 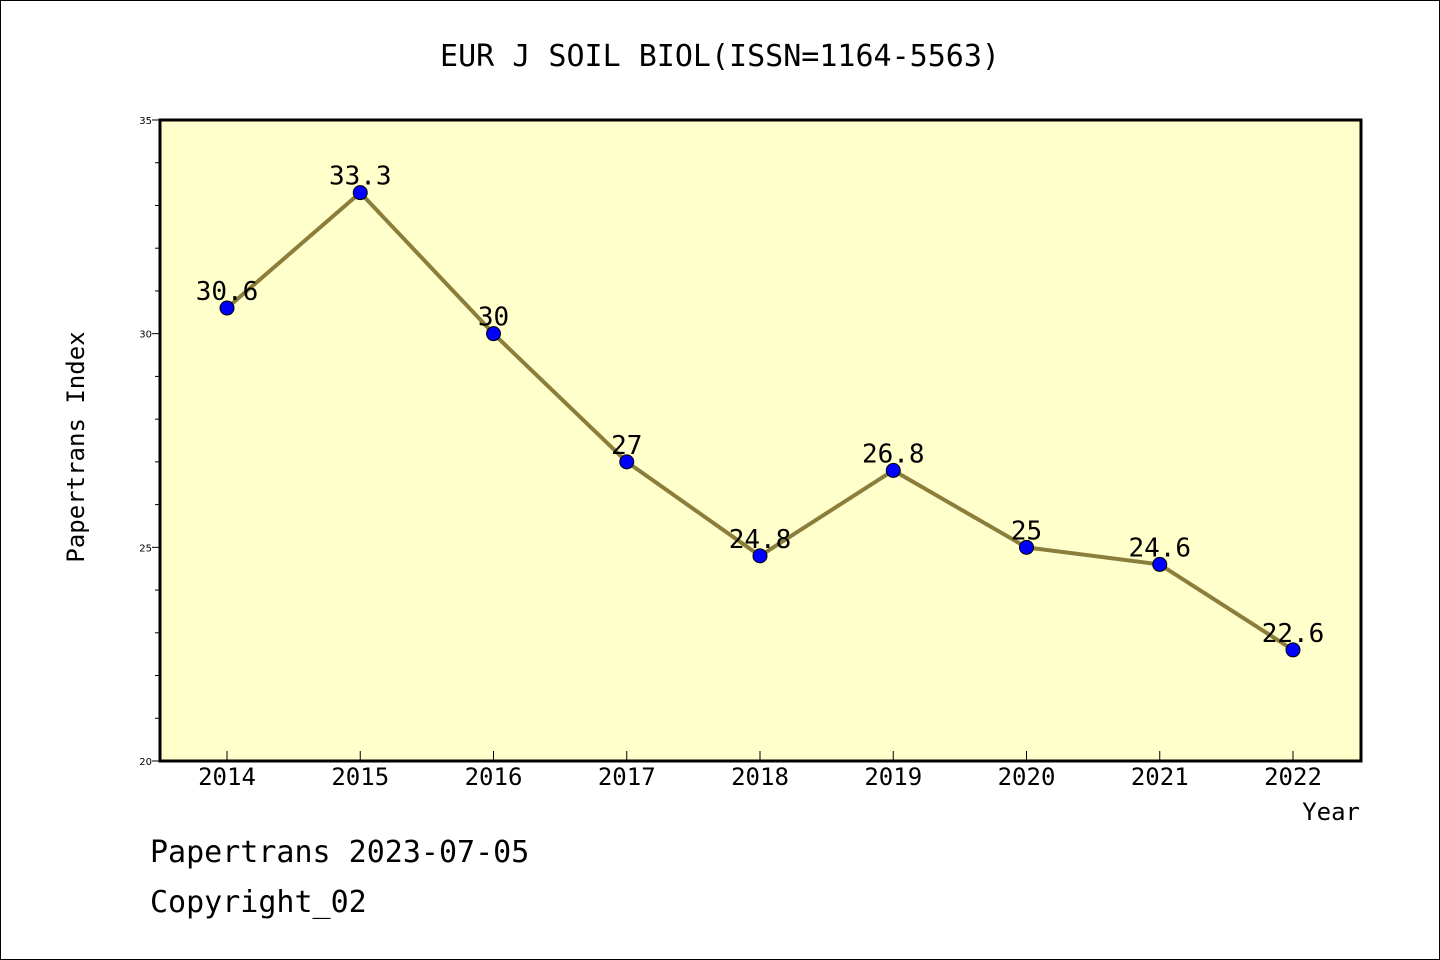 What do you see at coordinates (360, 177) in the screenshot?
I see `data-label: 33.3` at bounding box center [360, 177].